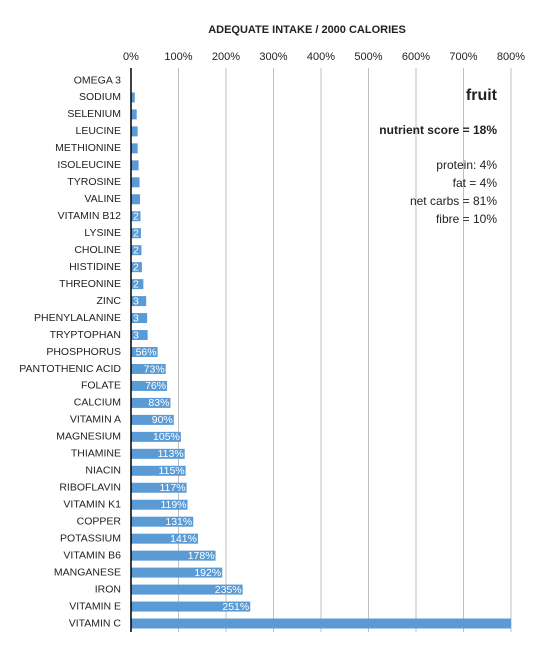 This screenshot has height=655, width=546. What do you see at coordinates (90, 216) in the screenshot?
I see `y-tick-label: VITAMIN B12` at bounding box center [90, 216].